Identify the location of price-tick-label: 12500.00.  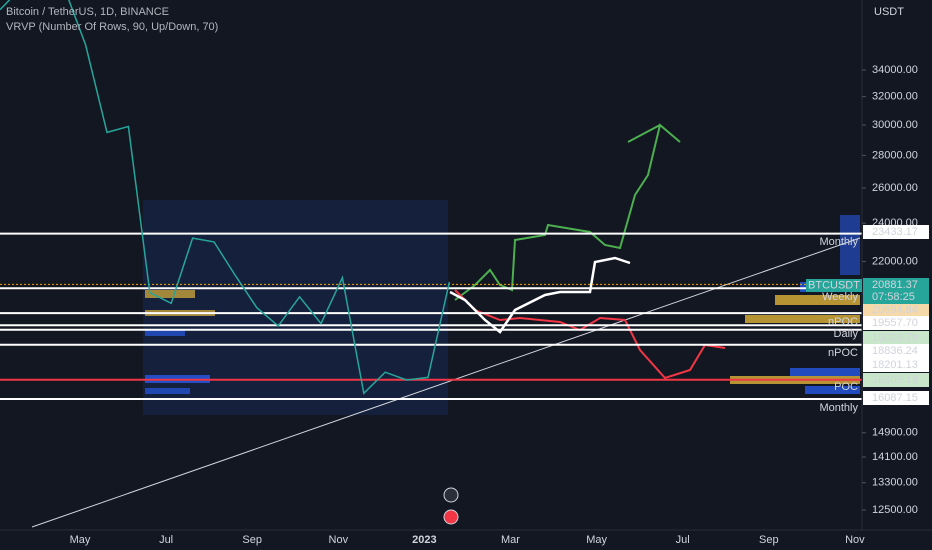
(895, 510).